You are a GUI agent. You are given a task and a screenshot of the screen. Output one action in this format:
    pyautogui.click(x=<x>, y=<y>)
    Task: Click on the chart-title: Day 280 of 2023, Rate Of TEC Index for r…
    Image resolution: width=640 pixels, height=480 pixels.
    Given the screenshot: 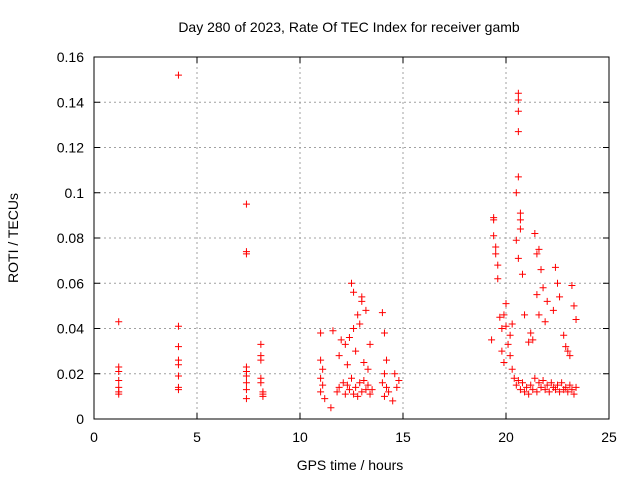 What is the action you would take?
    pyautogui.click(x=349, y=27)
    